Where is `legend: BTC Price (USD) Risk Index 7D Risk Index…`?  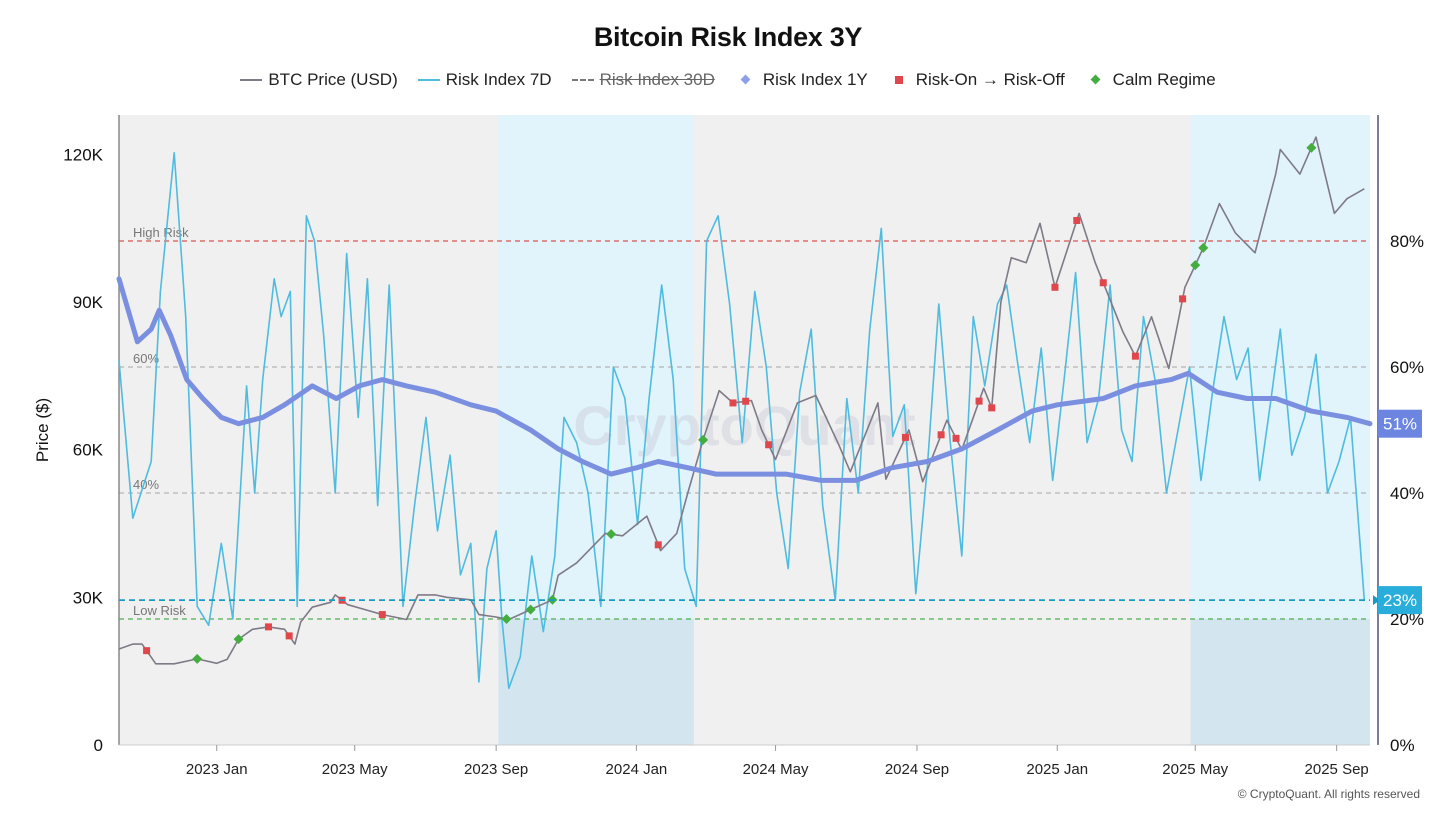
legend: BTC Price (USD) Risk Index 7D Risk Index… is located at coordinates (728, 80).